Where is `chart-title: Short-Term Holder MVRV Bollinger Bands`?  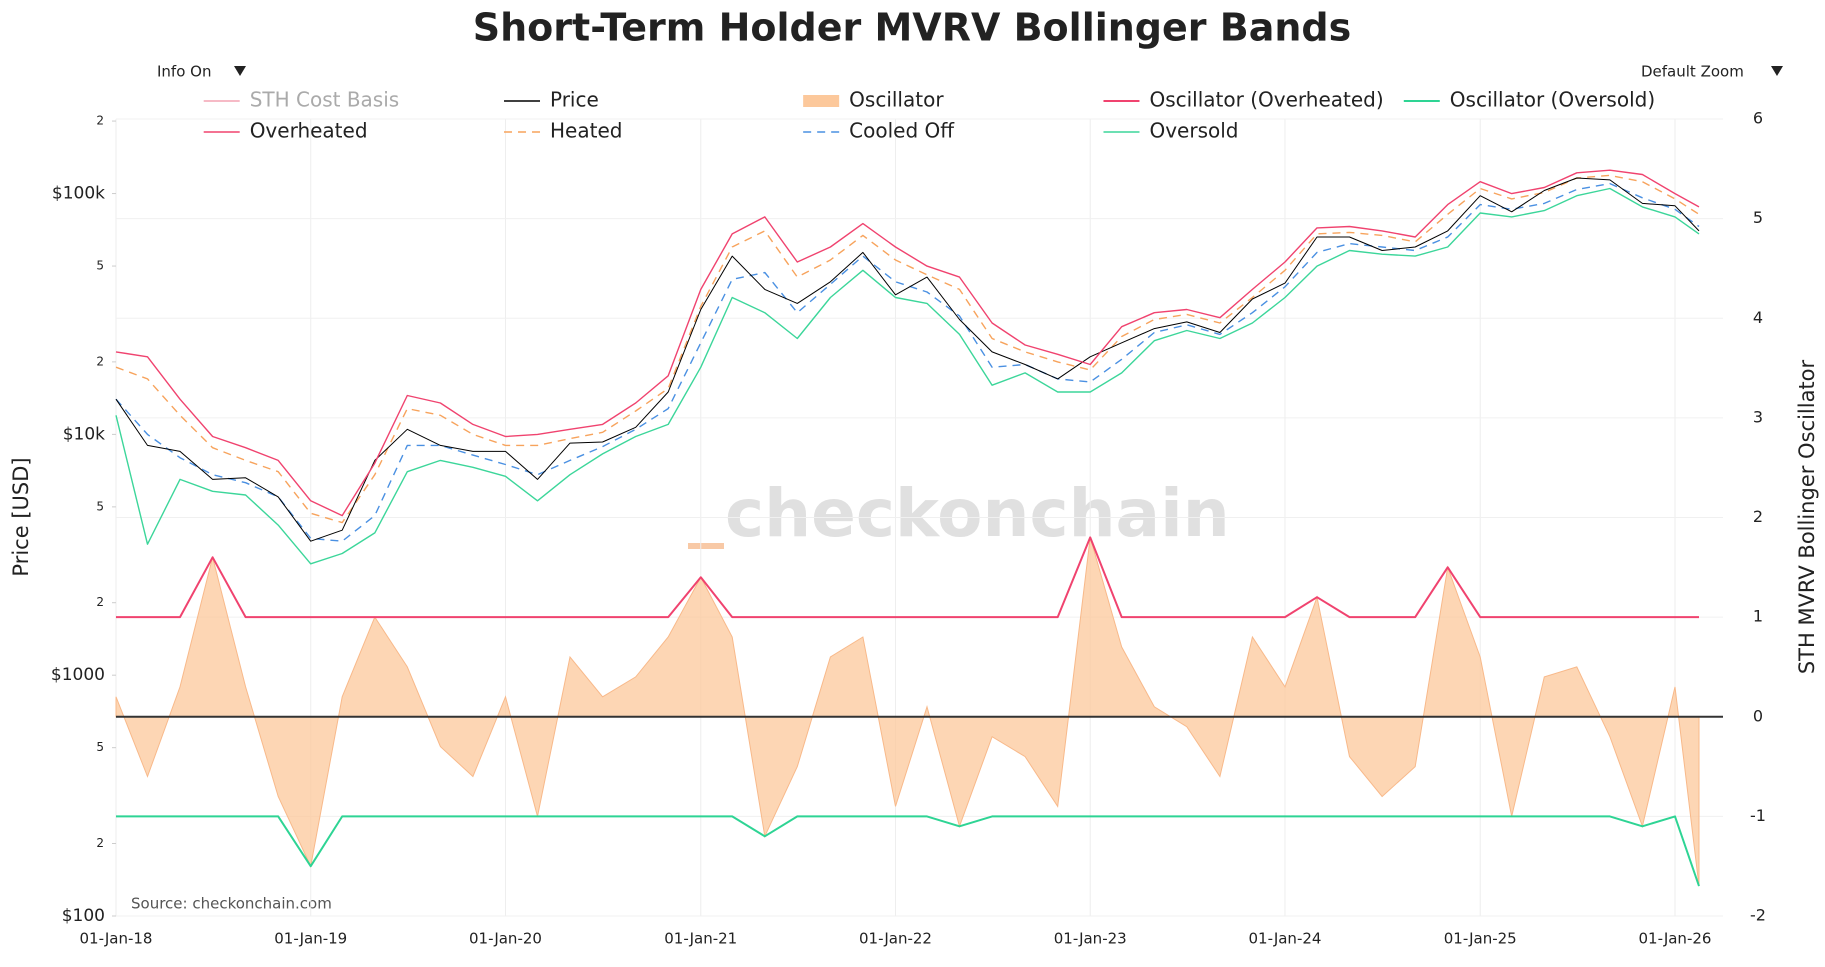
chart-title: Short-Term Holder MVRV Bollinger Bands is located at coordinates (912, 28).